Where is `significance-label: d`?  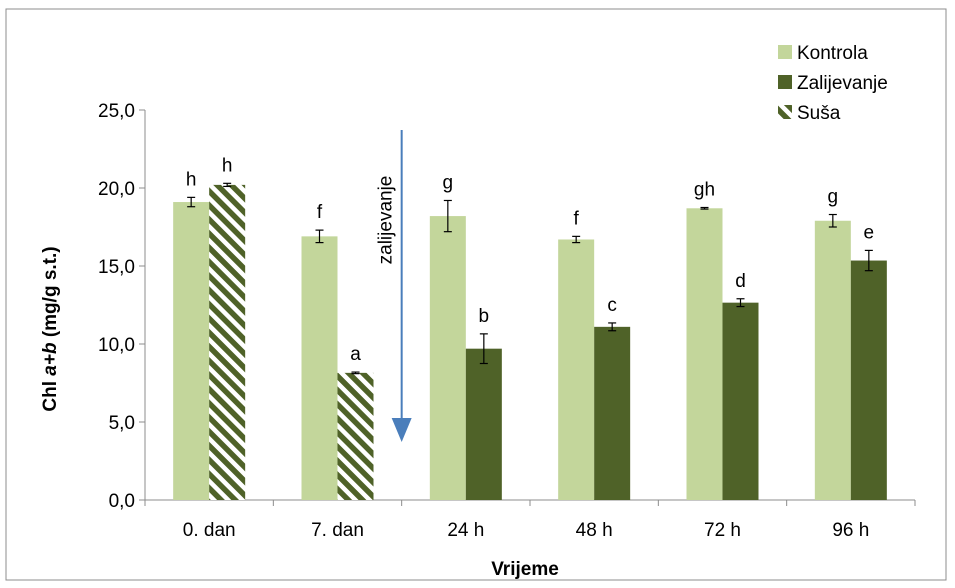 significance-label: d is located at coordinates (740, 281).